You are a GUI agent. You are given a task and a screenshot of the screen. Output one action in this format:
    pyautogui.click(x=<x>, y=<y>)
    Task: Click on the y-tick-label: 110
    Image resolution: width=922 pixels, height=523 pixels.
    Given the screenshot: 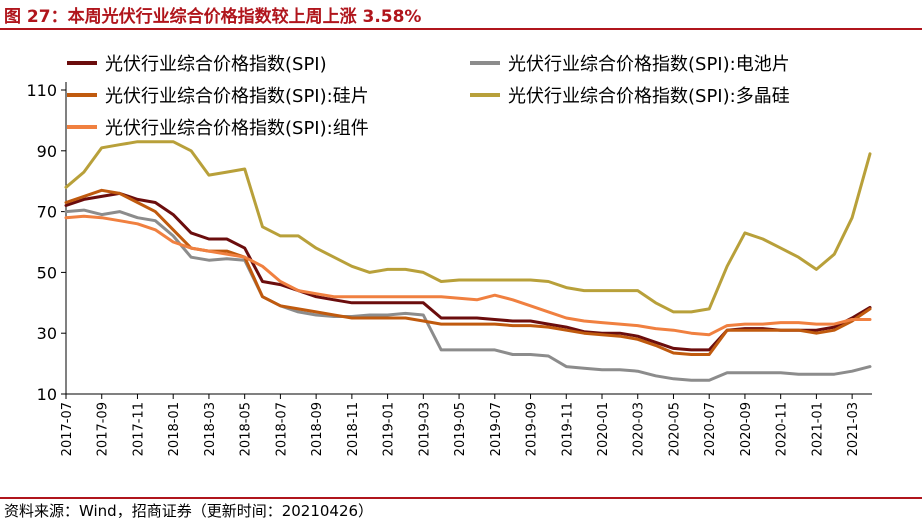 What is the action you would take?
    pyautogui.click(x=41, y=90)
    